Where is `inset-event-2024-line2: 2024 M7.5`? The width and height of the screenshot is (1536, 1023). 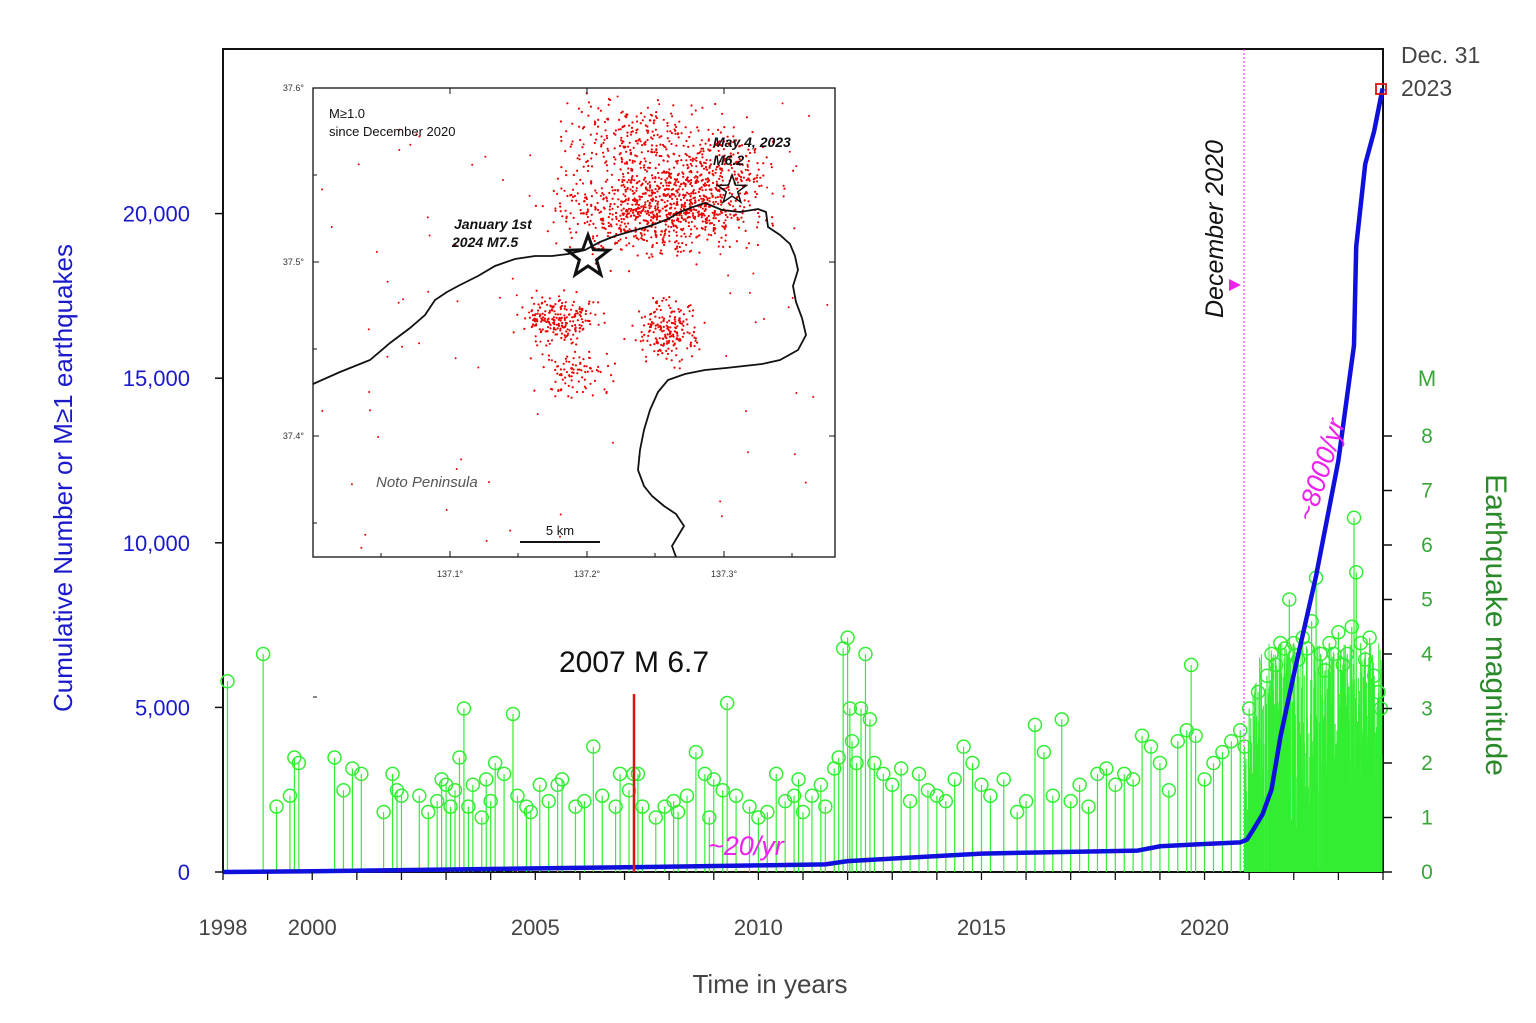
inset-event-2024-line2: 2024 M7.5 is located at coordinates (484, 242).